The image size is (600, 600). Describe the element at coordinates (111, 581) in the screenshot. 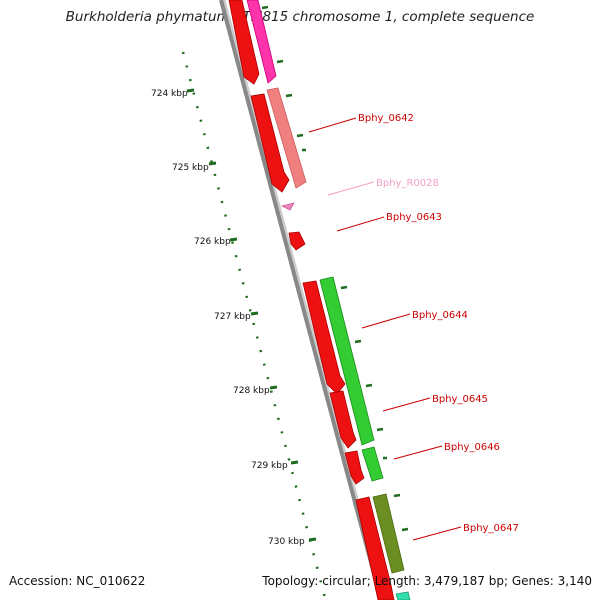

I see `accession-value: NC_010622` at that location.